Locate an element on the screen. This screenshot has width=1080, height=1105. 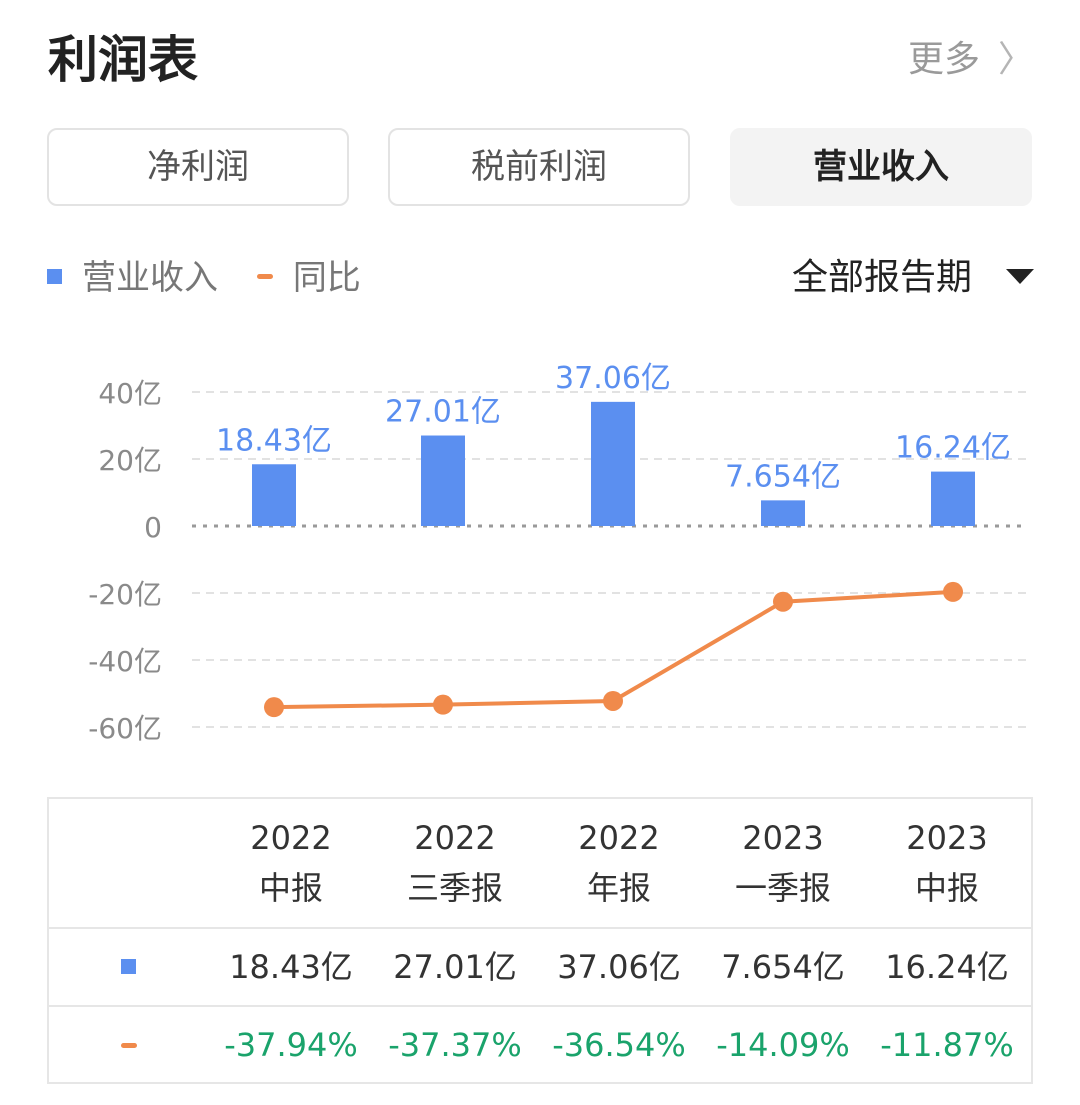
y-tick-label: 40亿 is located at coordinates (130, 393).